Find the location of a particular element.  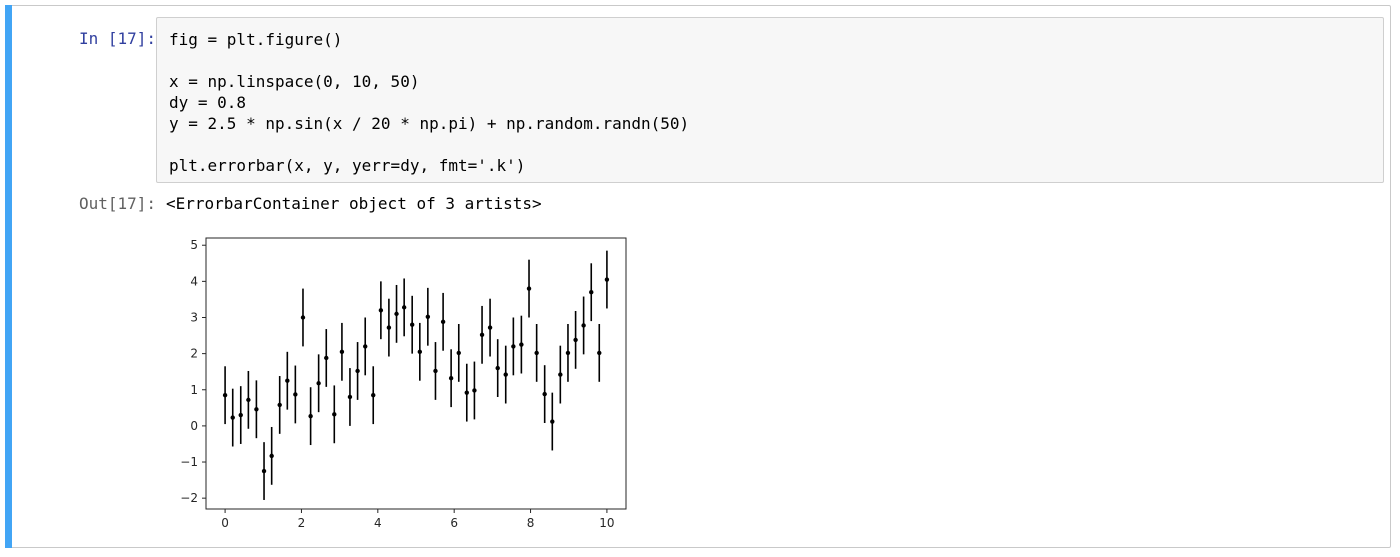

x-tick-label: 10 is located at coordinates (606, 523).